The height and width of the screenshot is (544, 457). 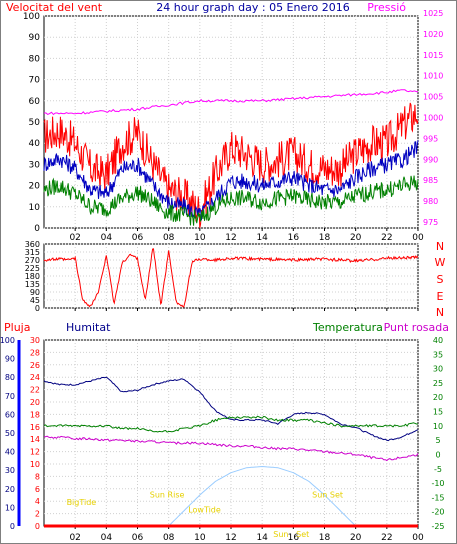 What do you see at coordinates (10, 396) in the screenshot?
I see `humidity-tick-label: 70` at bounding box center [10, 396].